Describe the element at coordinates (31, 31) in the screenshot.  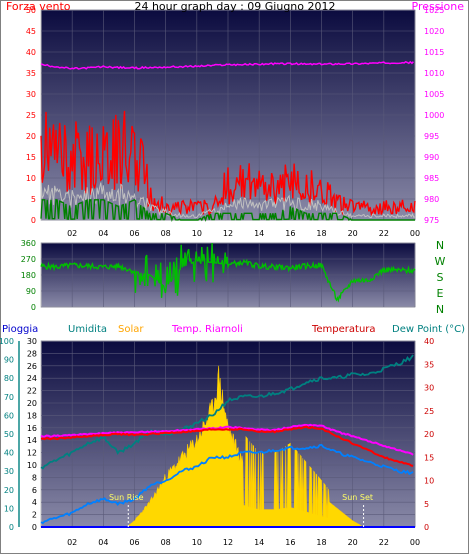
I see `wind-tick-label: 45` at that location.